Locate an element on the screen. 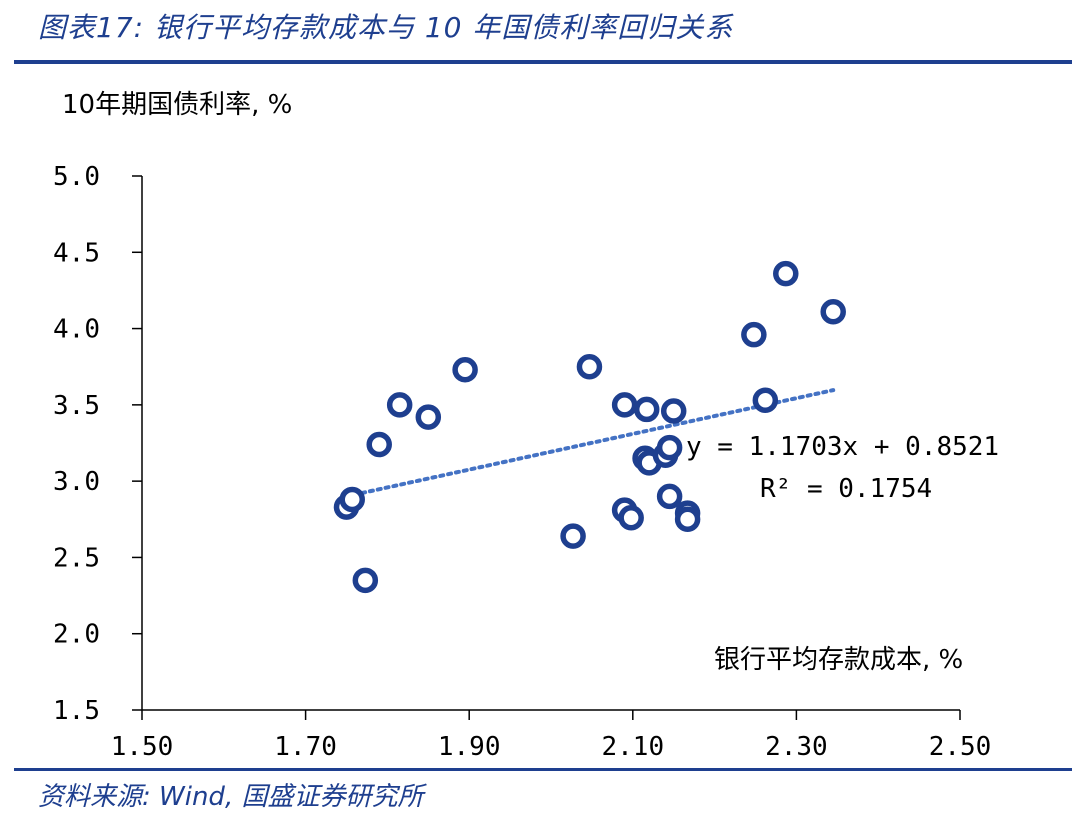 This screenshot has width=1080, height=818. source-note: 资料来源: Wind, 国盛证券研究所 is located at coordinates (231, 797).